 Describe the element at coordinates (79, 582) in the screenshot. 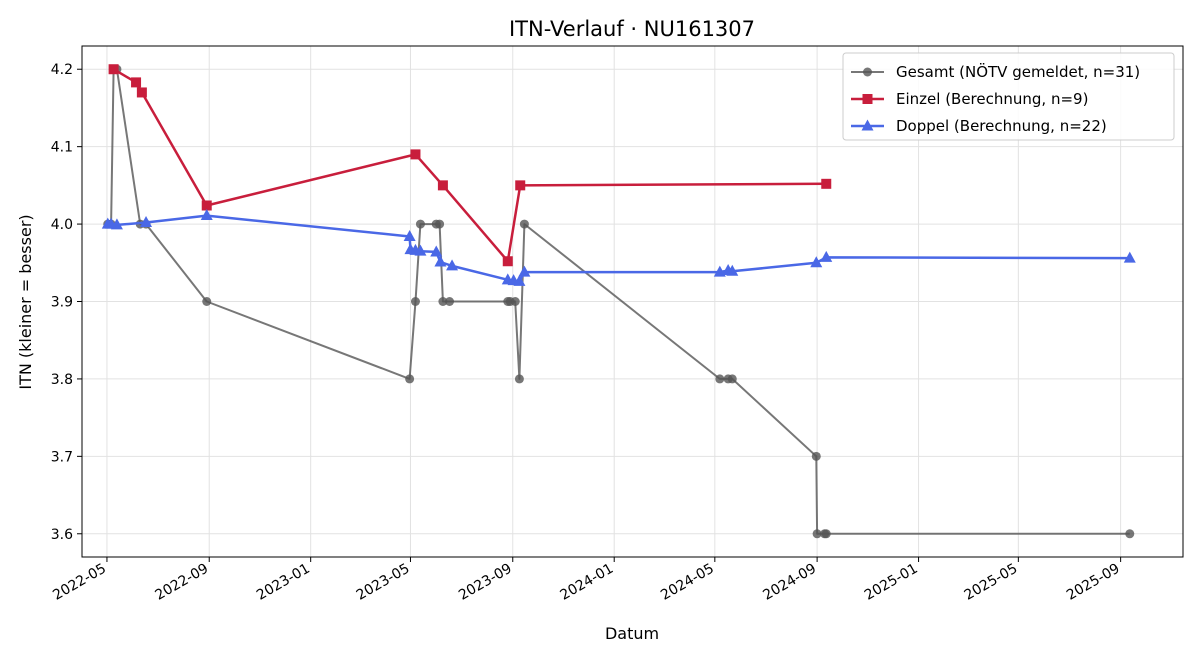

I see `x-tick-label: 2022-05` at that location.